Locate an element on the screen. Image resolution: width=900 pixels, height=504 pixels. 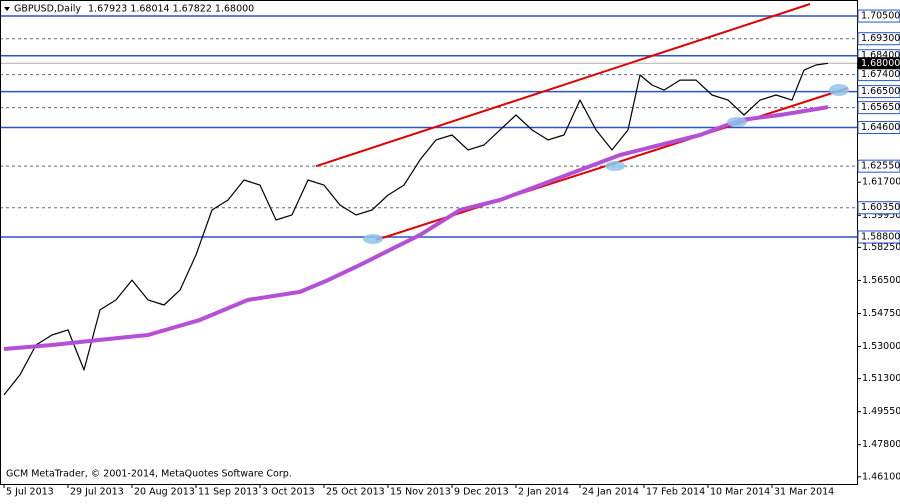
level-label: 1.66500 is located at coordinates (880, 91).